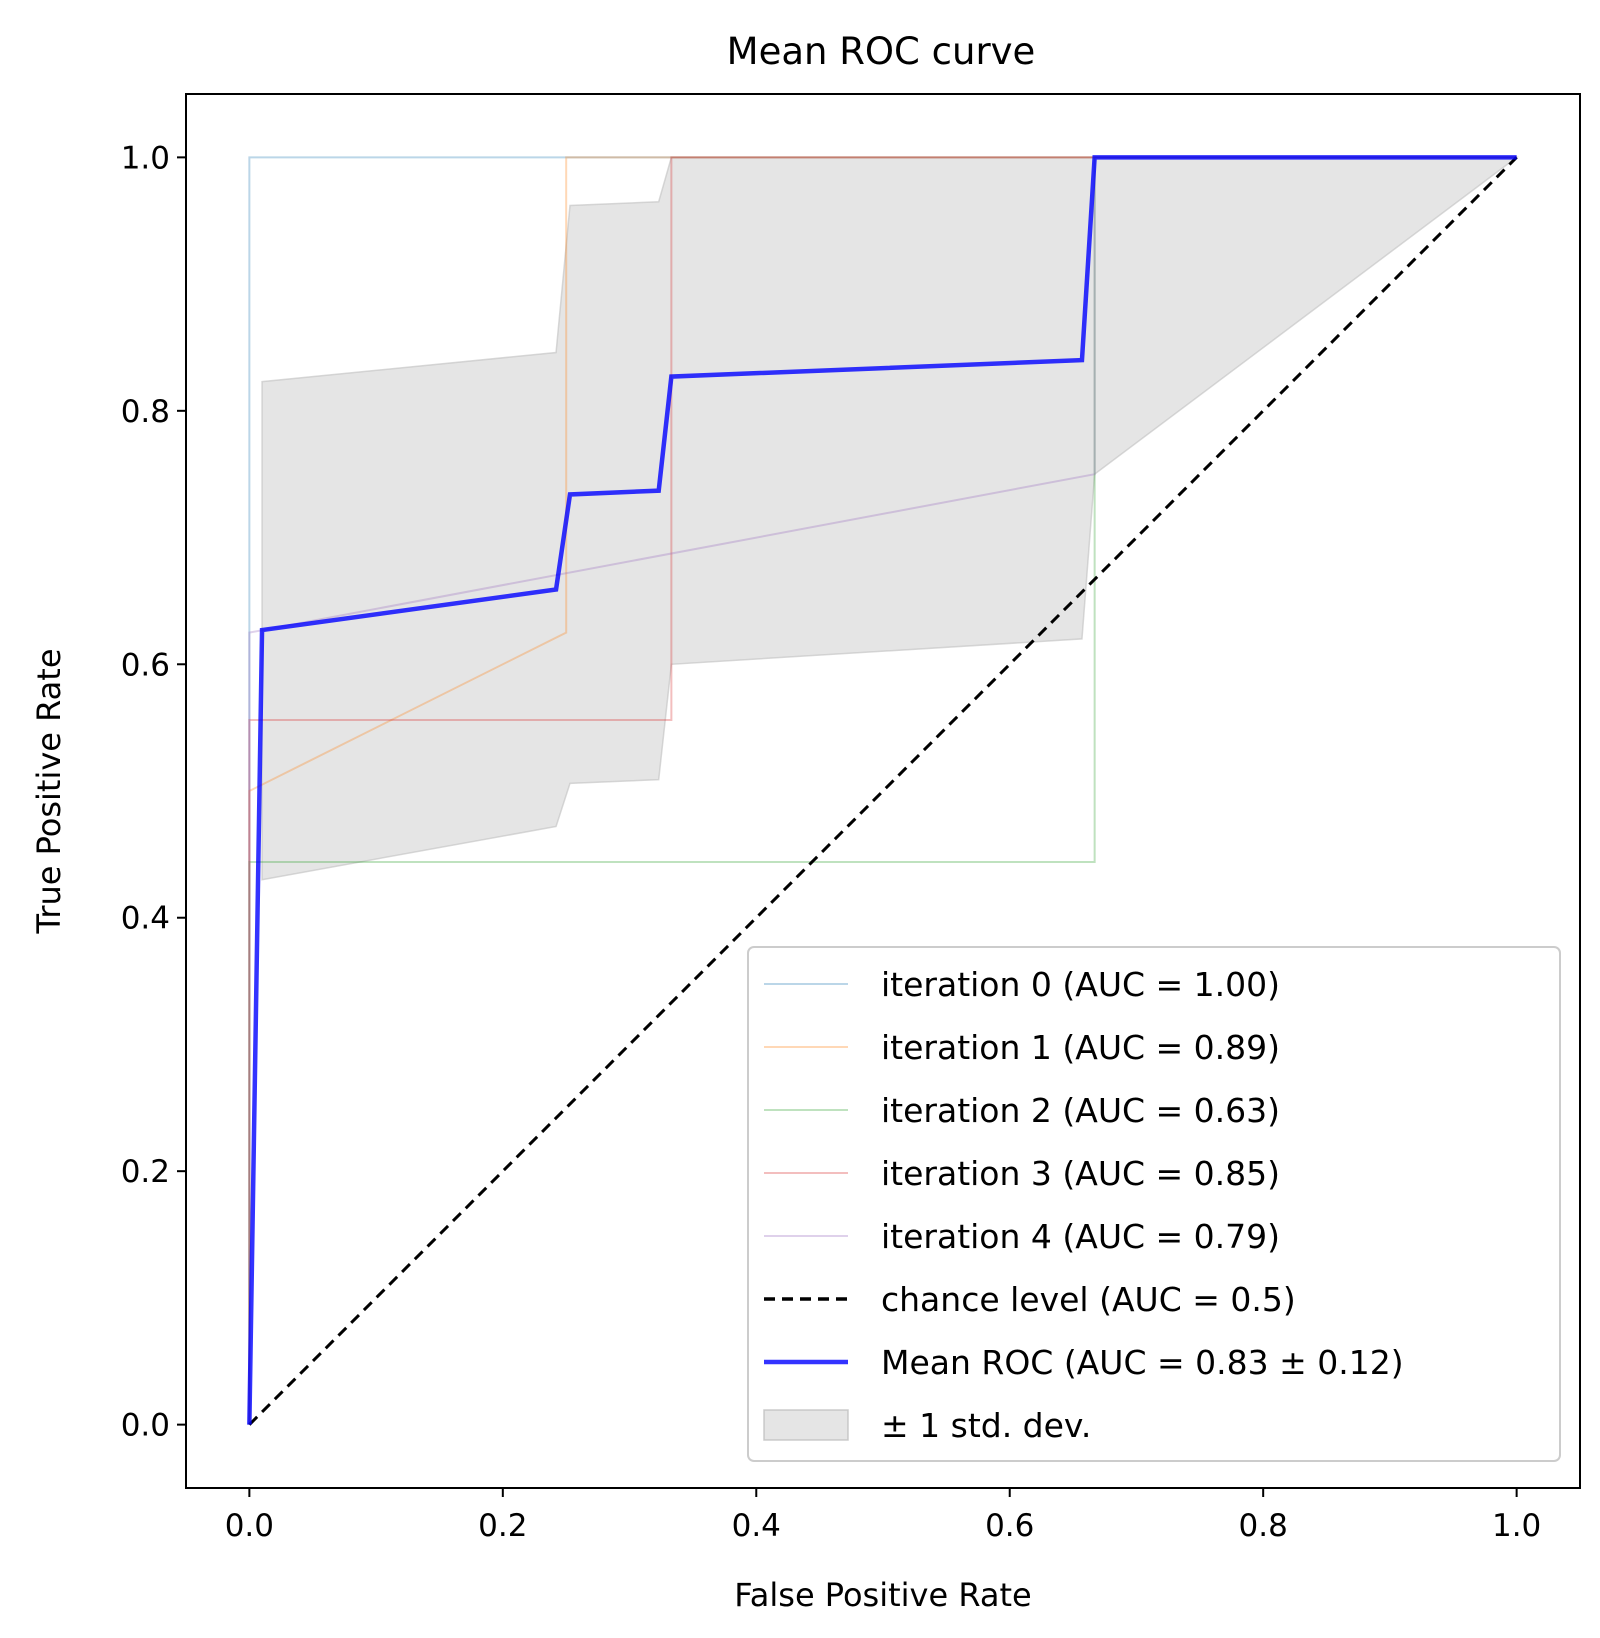 Image resolution: width=1600 pixels, height=1638 pixels. What do you see at coordinates (49, 791) in the screenshot?
I see `y-axis-label: True Positive Rate` at bounding box center [49, 791].